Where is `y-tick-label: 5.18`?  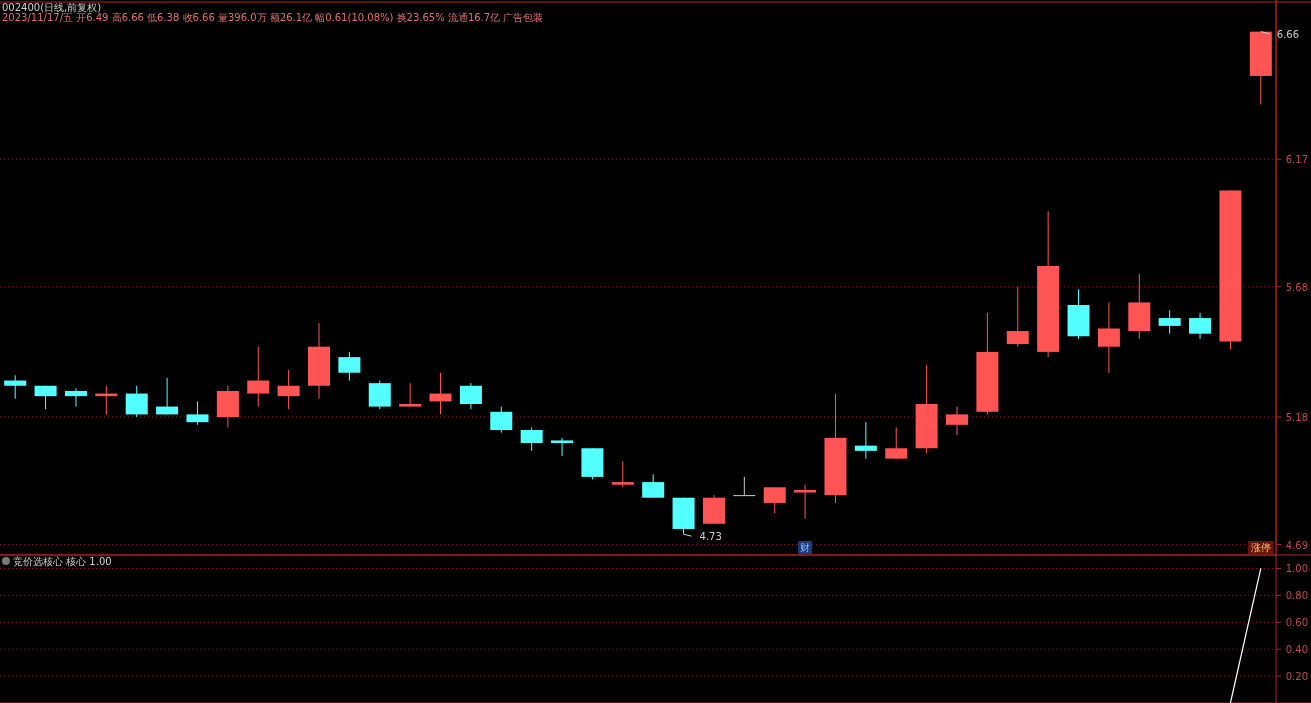
y-tick-label: 5.18 is located at coordinates (1296, 417).